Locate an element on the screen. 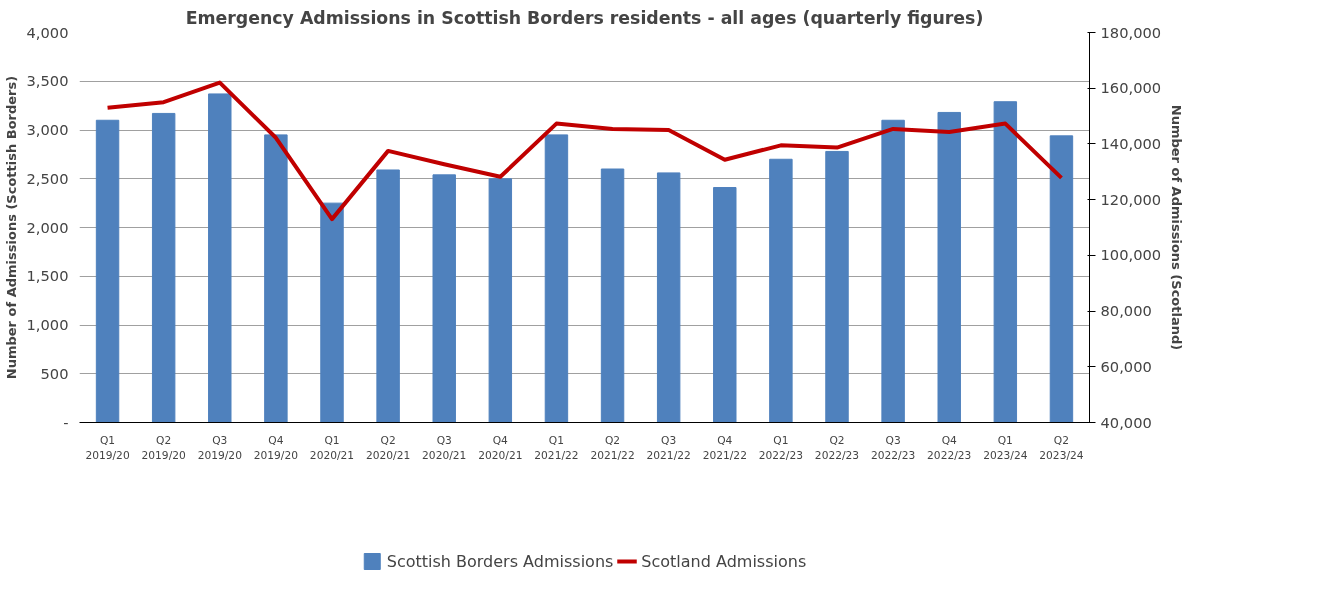 This screenshot has height=597, width=1339. y-tick-label: - is located at coordinates (66, 422).